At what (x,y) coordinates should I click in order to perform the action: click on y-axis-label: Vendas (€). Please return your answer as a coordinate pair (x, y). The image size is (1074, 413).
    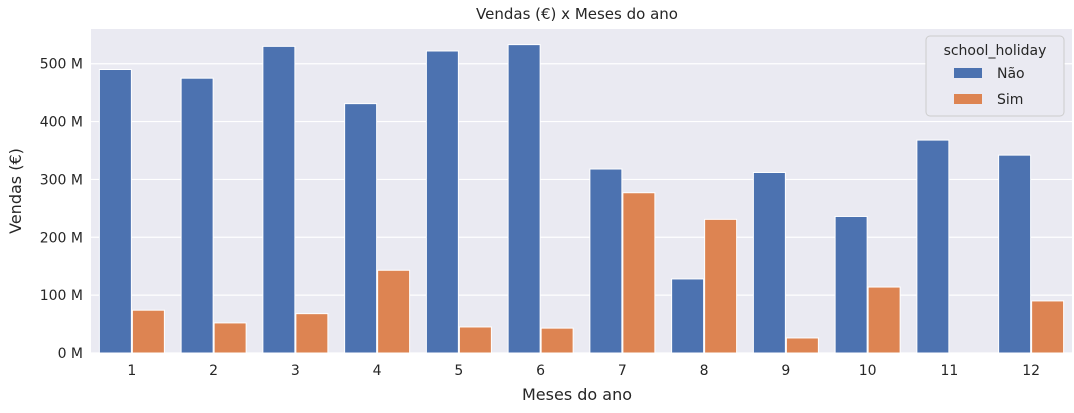
    Looking at the image, I should click on (15, 191).